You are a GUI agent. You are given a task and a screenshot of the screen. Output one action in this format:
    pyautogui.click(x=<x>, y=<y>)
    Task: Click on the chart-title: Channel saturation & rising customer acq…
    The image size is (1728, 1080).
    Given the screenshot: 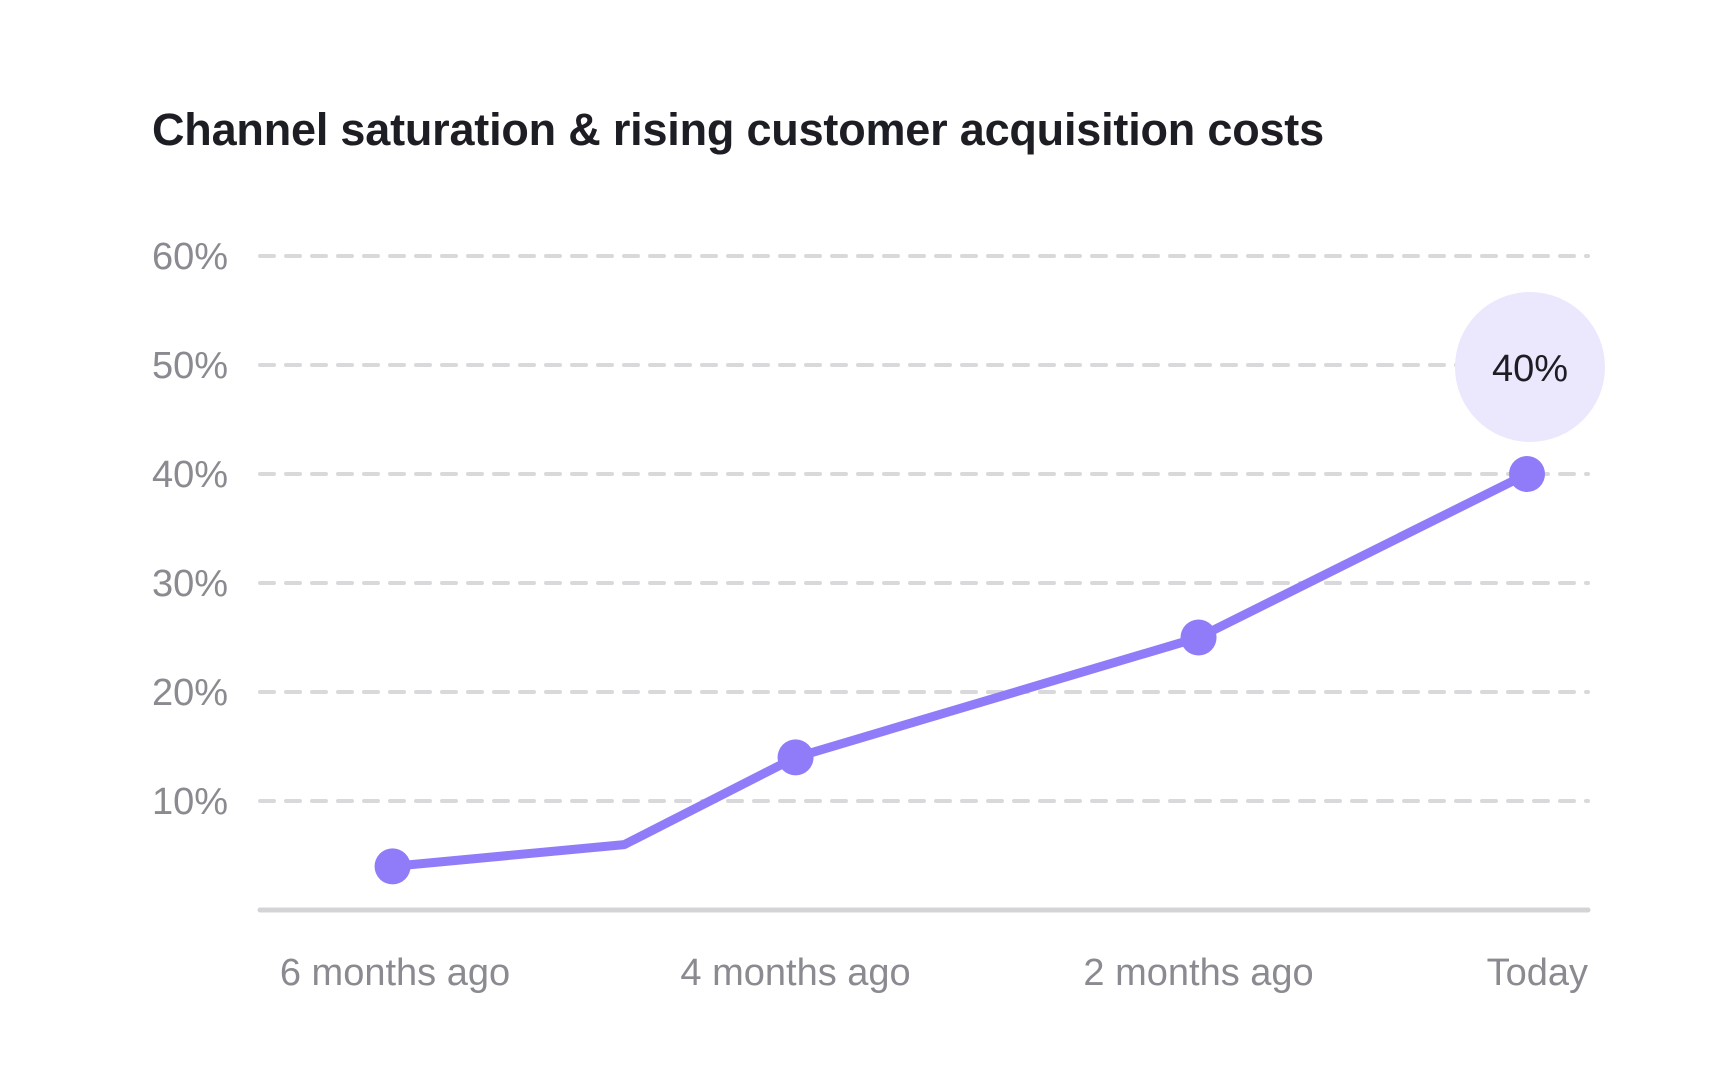 What is the action you would take?
    pyautogui.click(x=738, y=129)
    